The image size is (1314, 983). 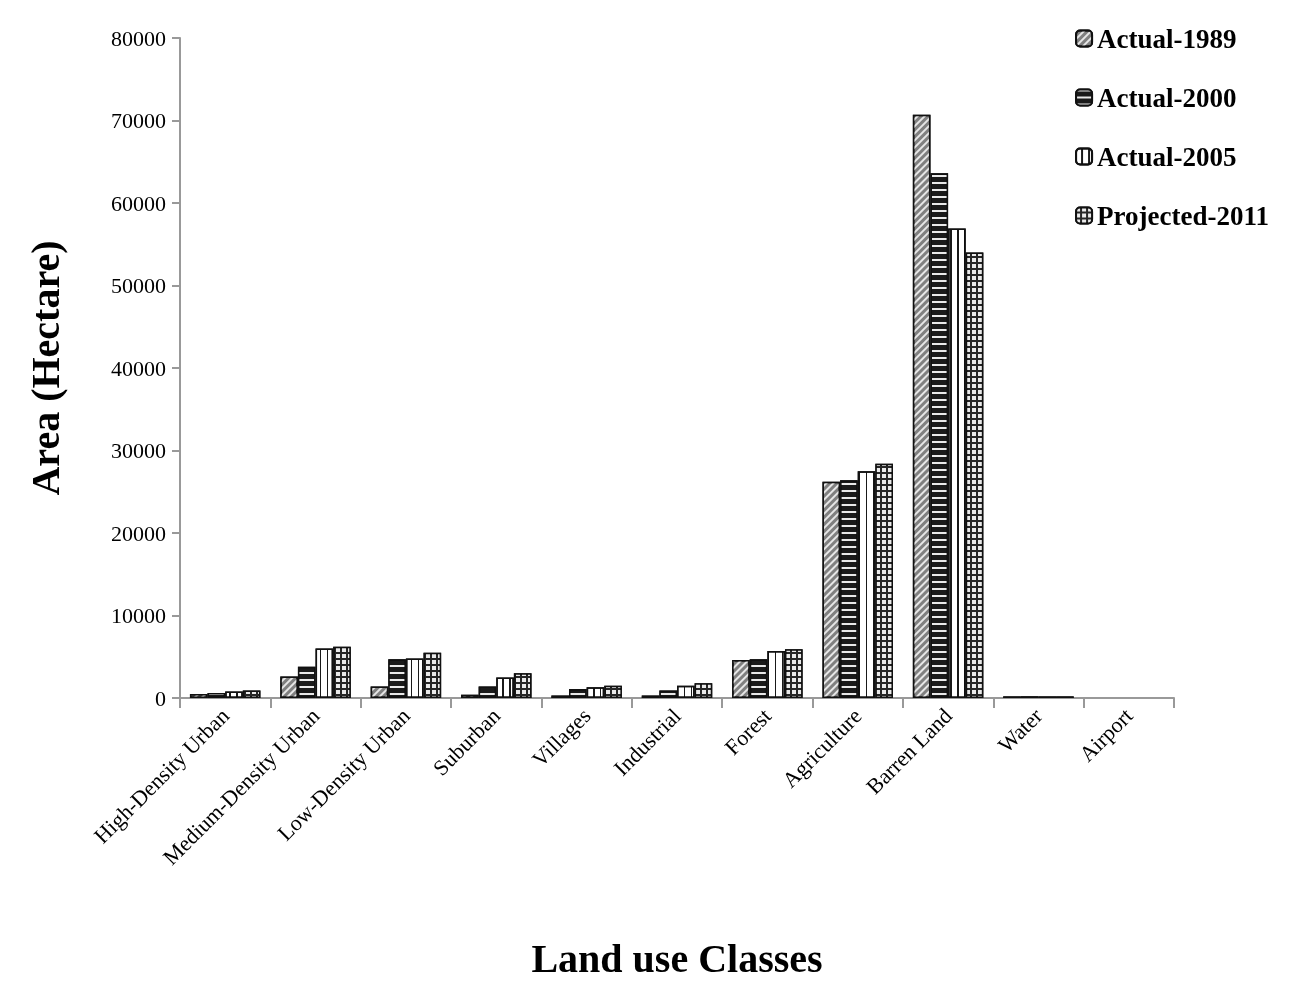 What do you see at coordinates (1167, 38) in the screenshot?
I see `legend-label: Actual-1989` at bounding box center [1167, 38].